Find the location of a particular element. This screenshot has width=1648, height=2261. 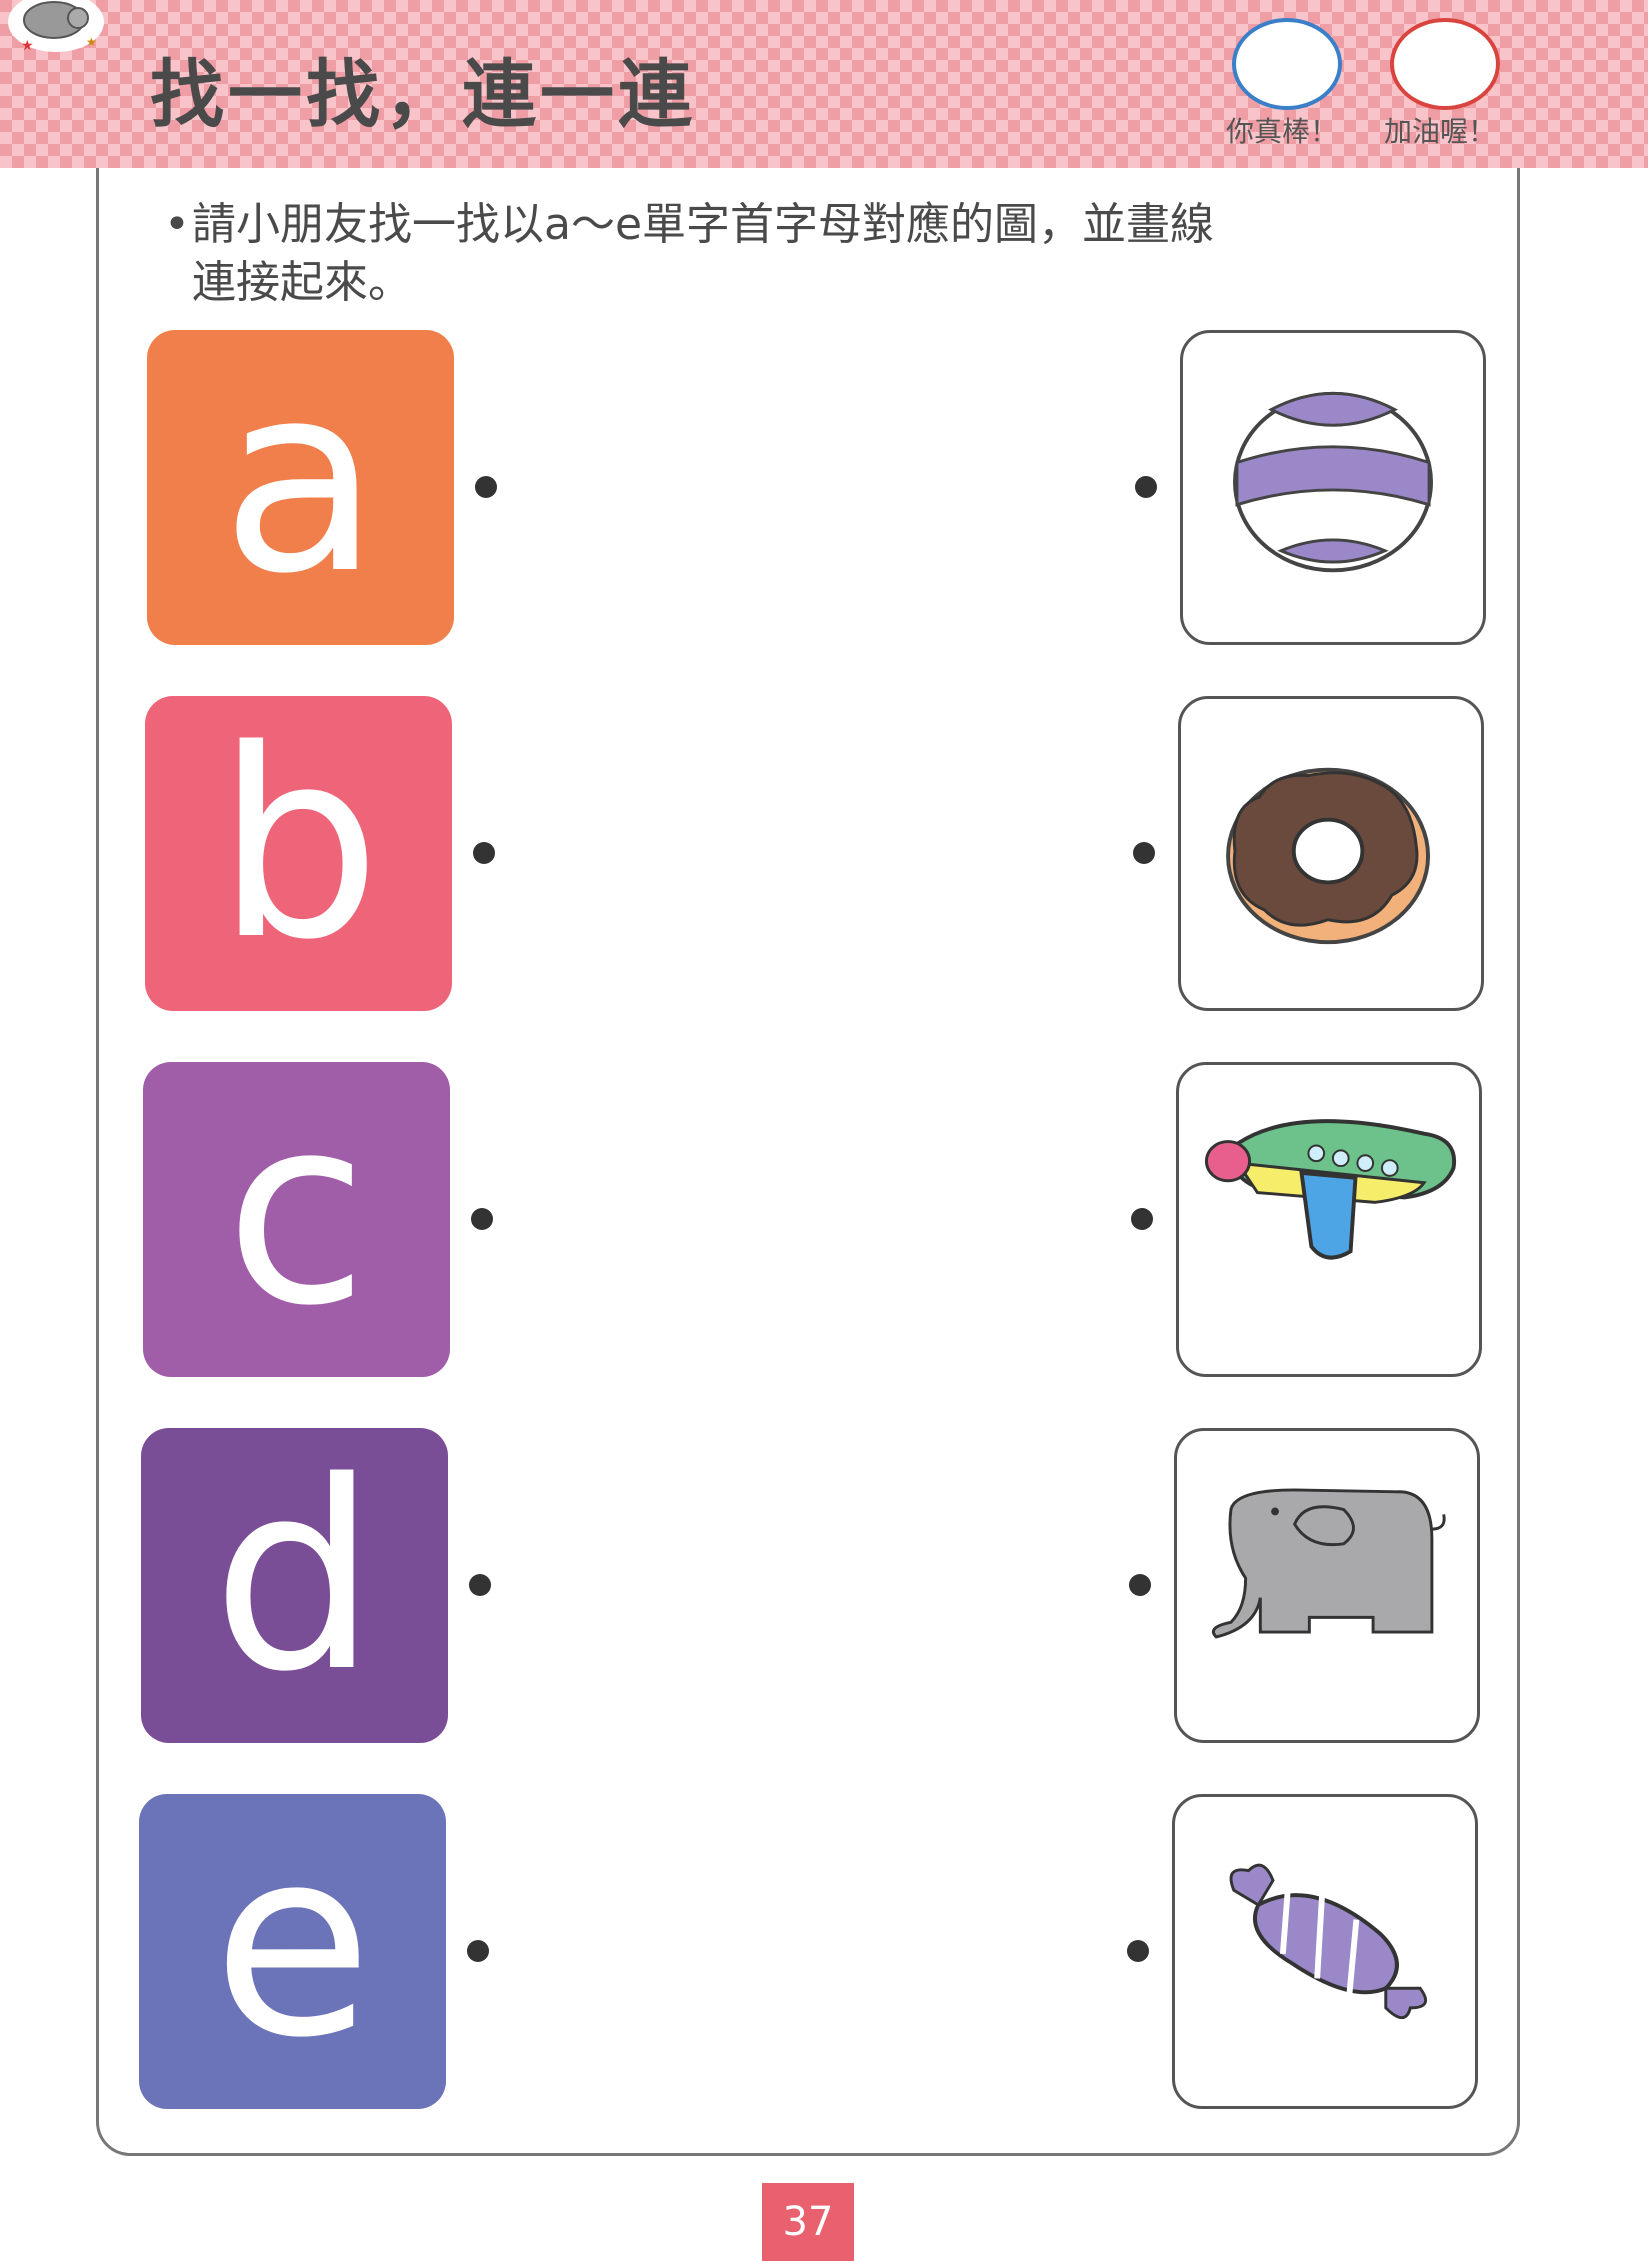

encourage-label: 加油喔！ is located at coordinates (1440, 131).